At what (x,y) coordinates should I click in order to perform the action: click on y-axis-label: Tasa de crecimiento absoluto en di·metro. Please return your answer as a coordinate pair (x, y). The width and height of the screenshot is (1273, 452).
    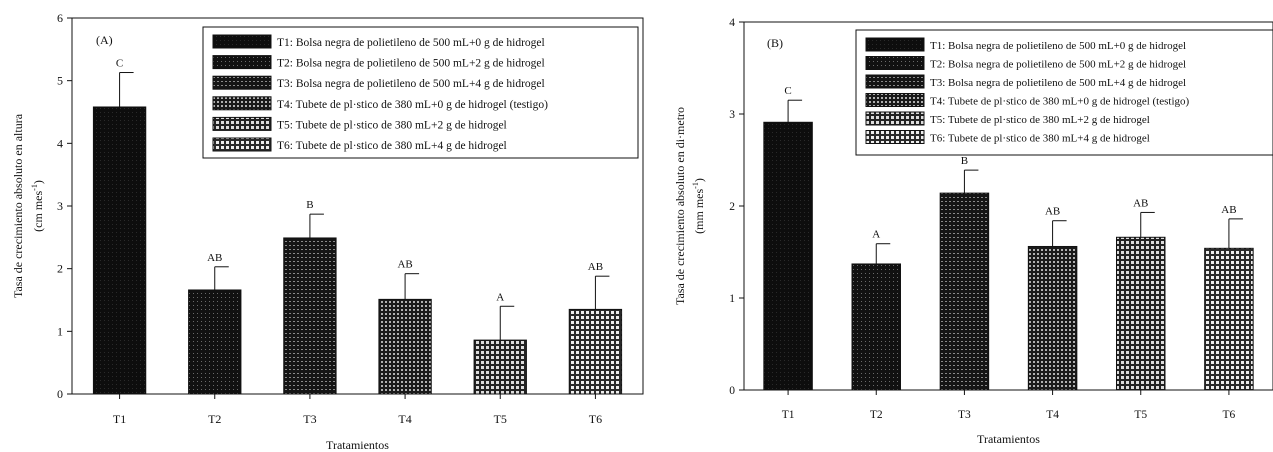
    Looking at the image, I should click on (680, 206).